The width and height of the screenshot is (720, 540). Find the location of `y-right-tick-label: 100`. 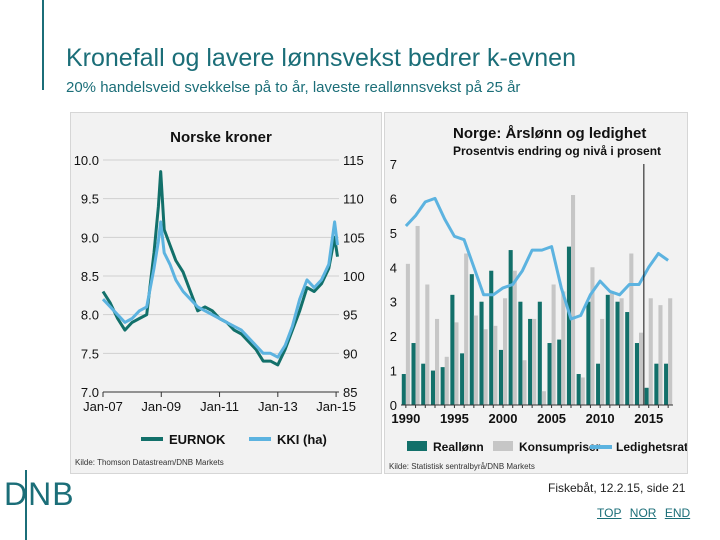

y-right-tick-label: 100 is located at coordinates (354, 276).